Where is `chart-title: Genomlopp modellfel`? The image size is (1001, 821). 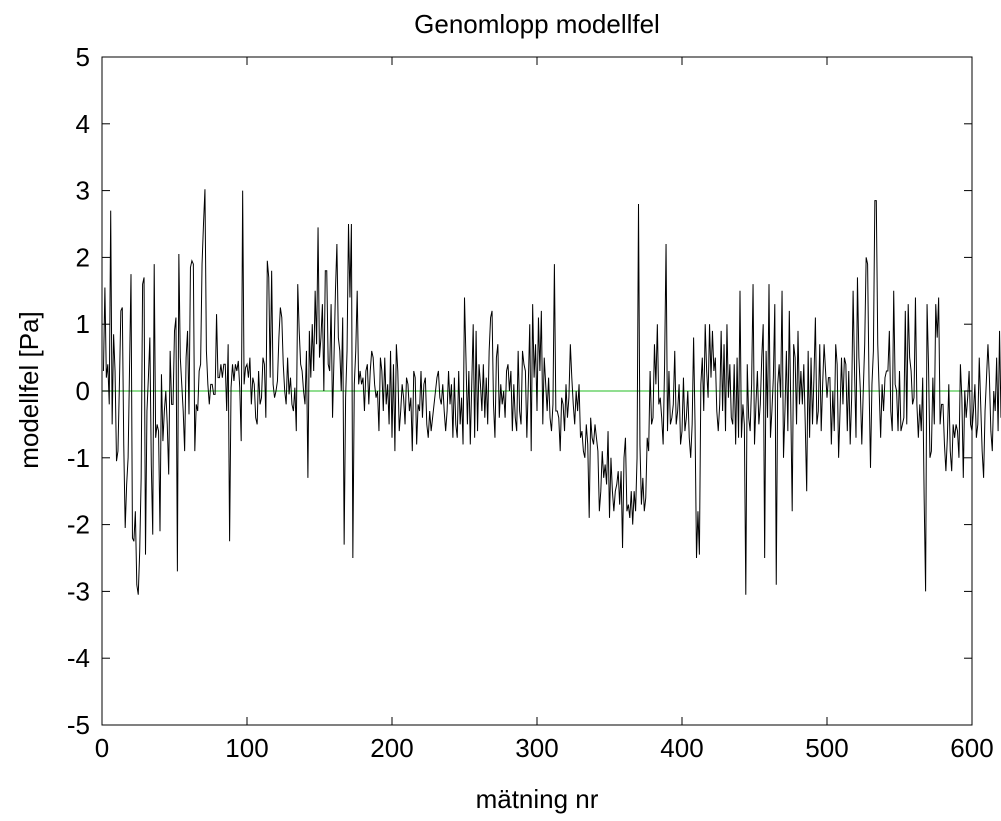 chart-title: Genomlopp modellfel is located at coordinates (537, 24).